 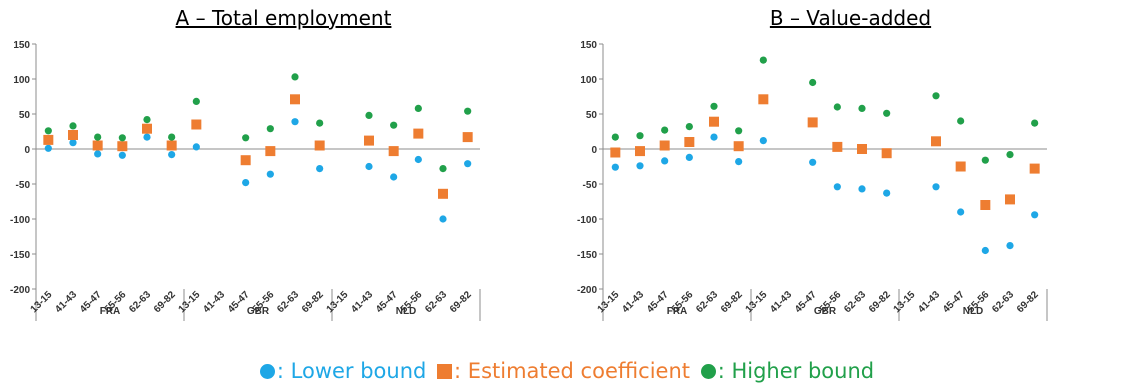 I want to click on group-label: NLD, so click(x=973, y=311).